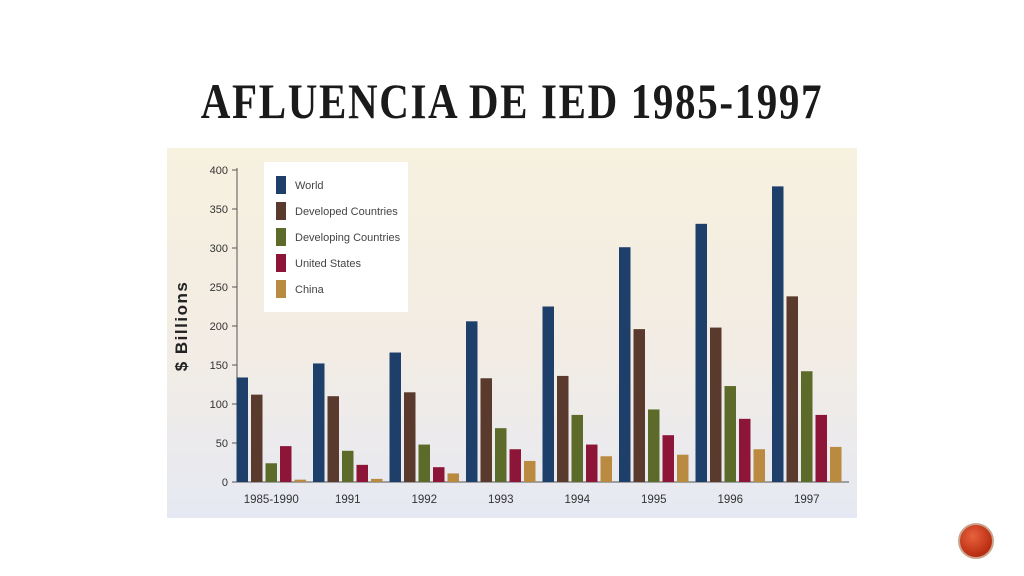 This screenshot has height=576, width=1024. Describe the element at coordinates (310, 290) in the screenshot. I see `legend-entry-label: China` at that location.